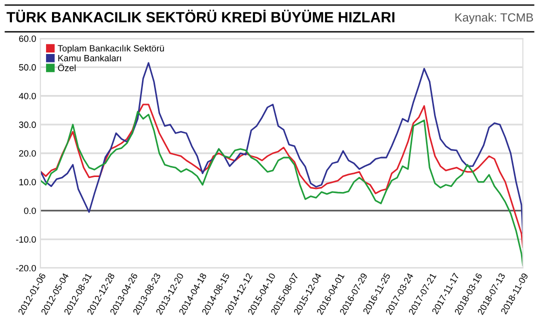 The height and width of the screenshot is (335, 539). Describe the element at coordinates (26, 268) in the screenshot. I see `y-tick-label: -20.0` at that location.